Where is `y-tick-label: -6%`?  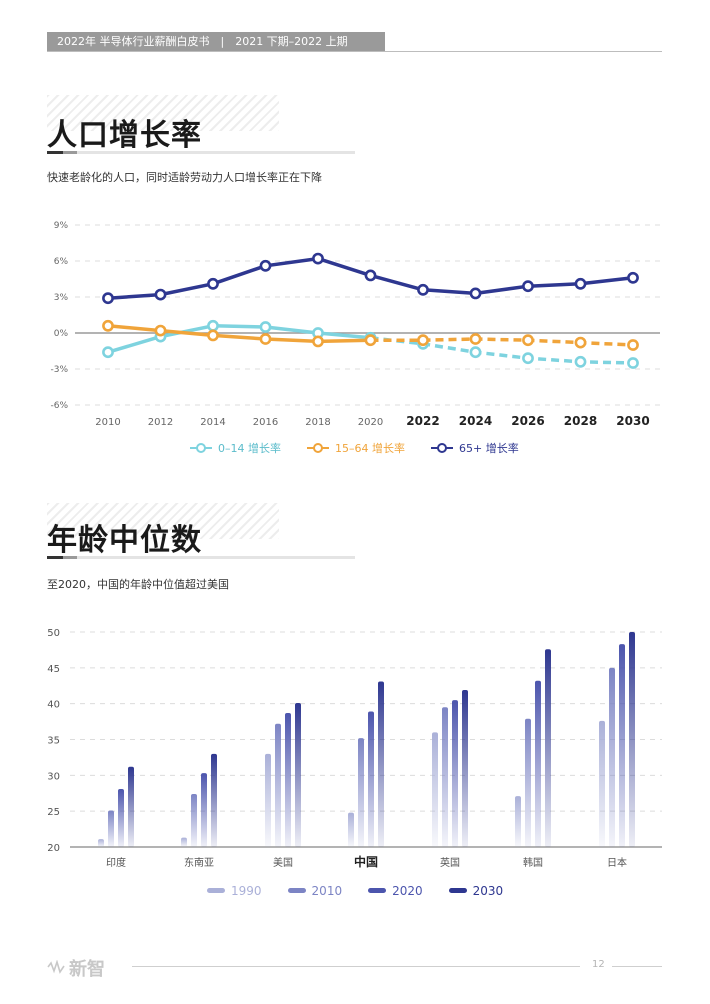
y-tick-label: -6% is located at coordinates (59, 406).